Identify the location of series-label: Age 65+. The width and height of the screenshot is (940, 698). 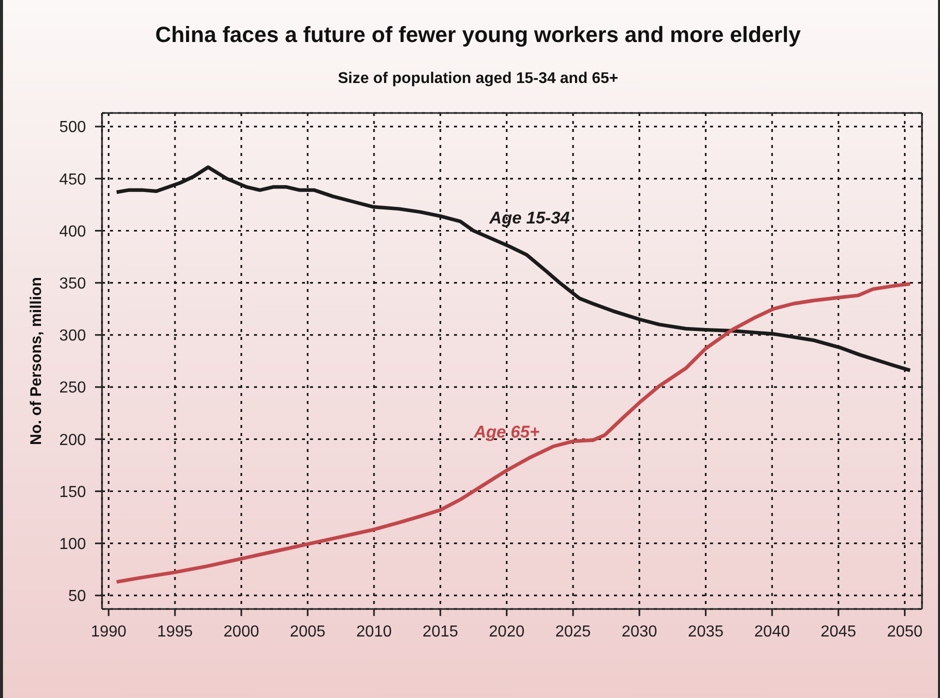
(506, 431).